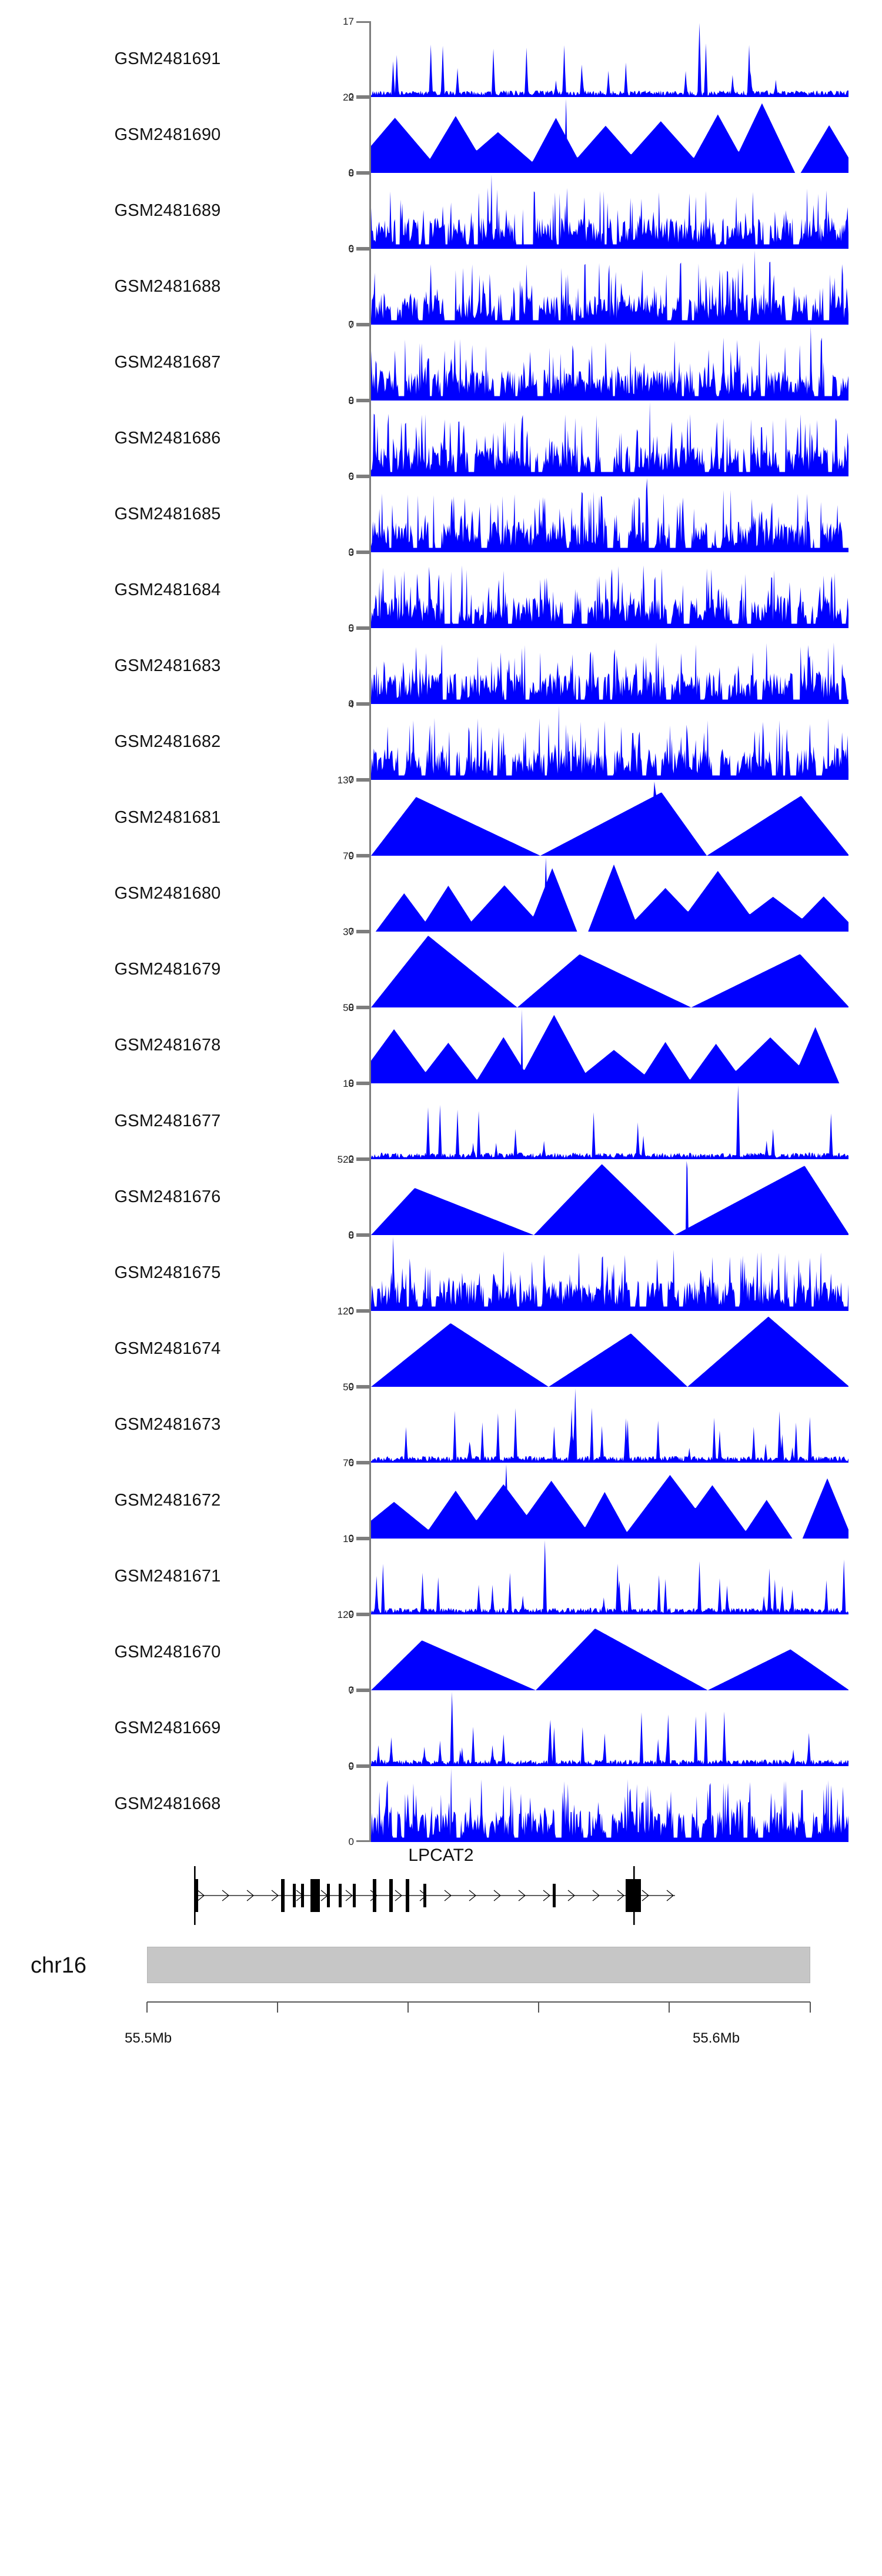 The width and height of the screenshot is (882, 2576). I want to click on y-axis-max-label: 17, so click(348, 21).